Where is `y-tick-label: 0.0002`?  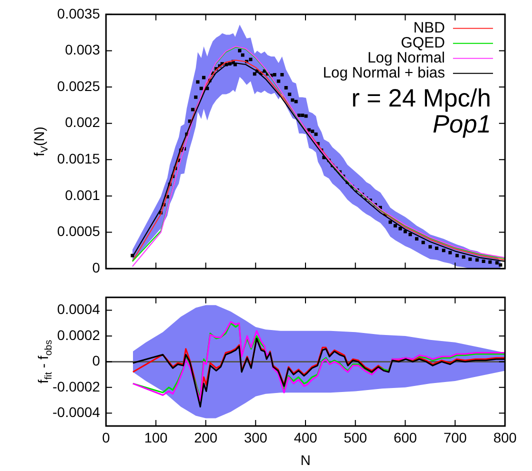
y-tick-label: 0.0002 is located at coordinates (78, 334).